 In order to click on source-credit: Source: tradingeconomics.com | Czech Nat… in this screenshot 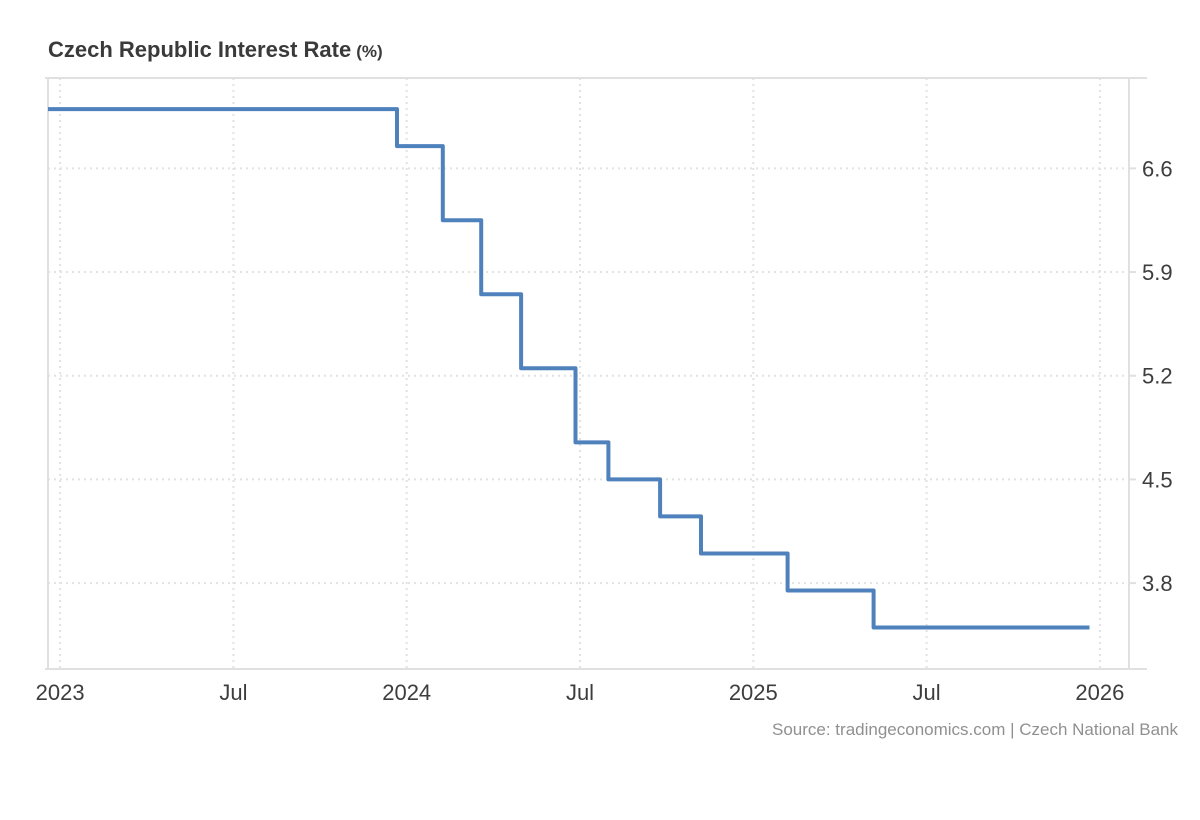, I will do `click(975, 729)`.